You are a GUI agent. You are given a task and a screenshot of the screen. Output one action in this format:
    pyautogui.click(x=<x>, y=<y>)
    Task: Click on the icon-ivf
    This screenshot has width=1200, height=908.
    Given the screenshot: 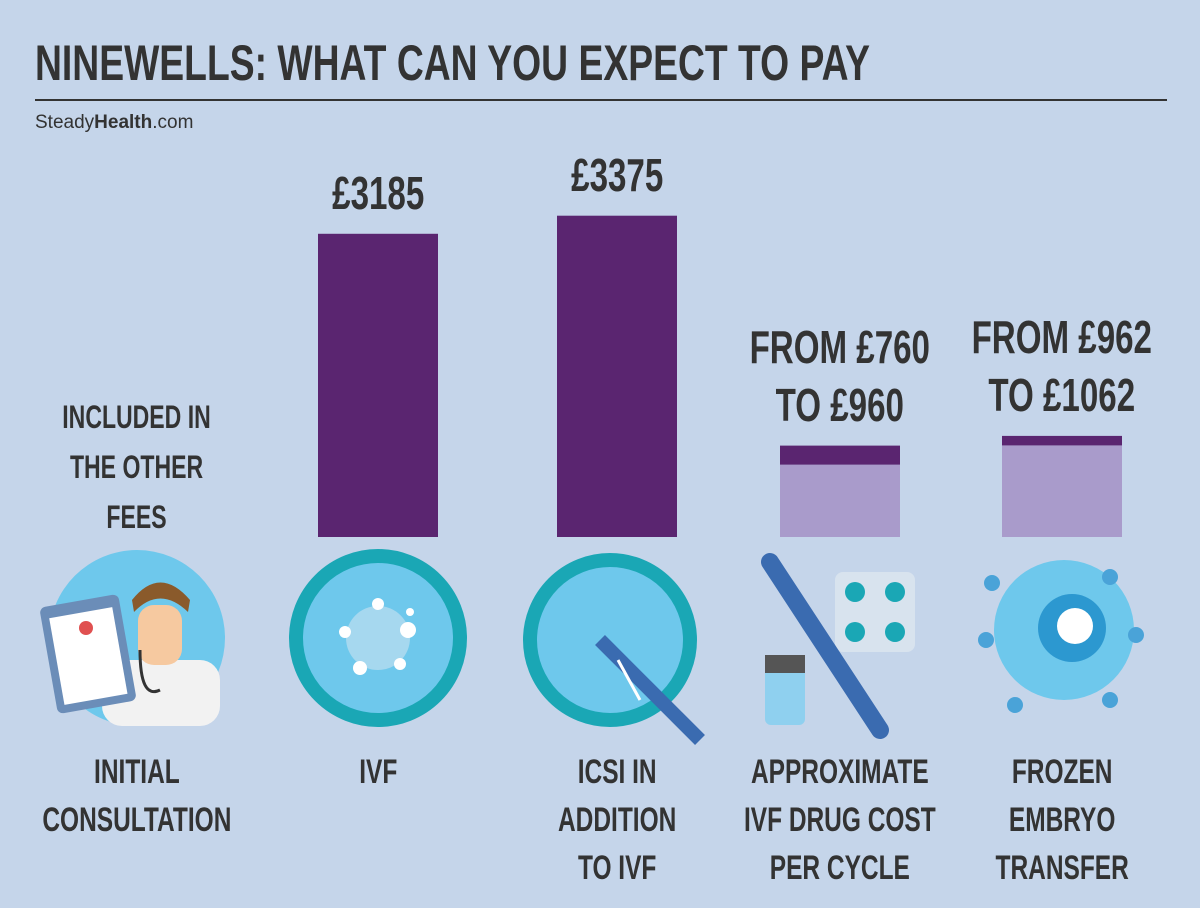 What is the action you would take?
    pyautogui.click(x=378, y=638)
    